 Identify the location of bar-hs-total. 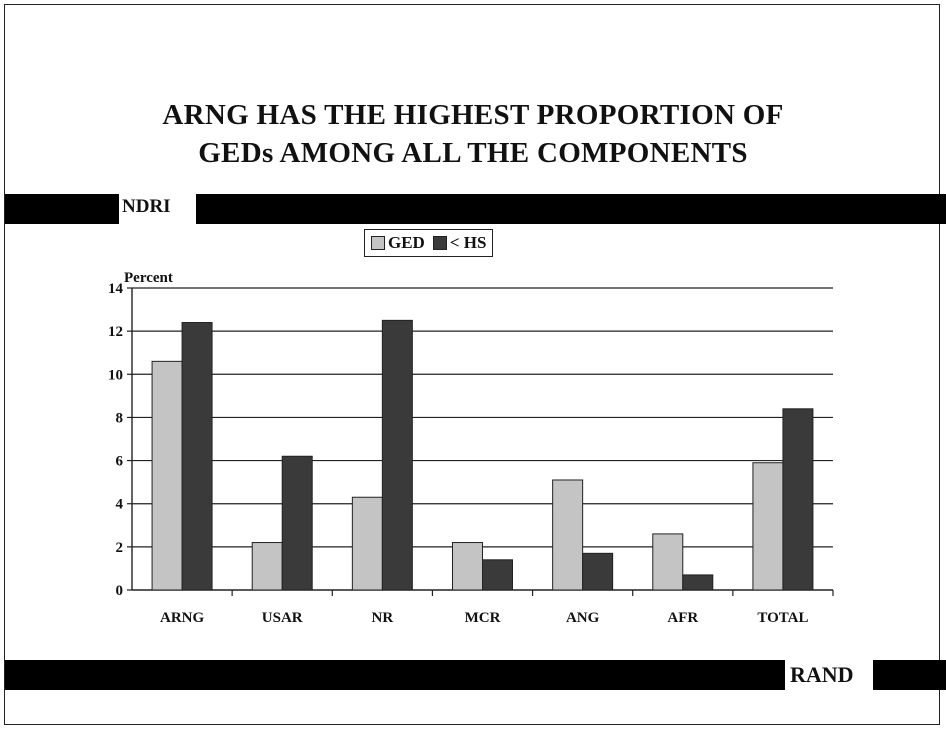
(798, 499).